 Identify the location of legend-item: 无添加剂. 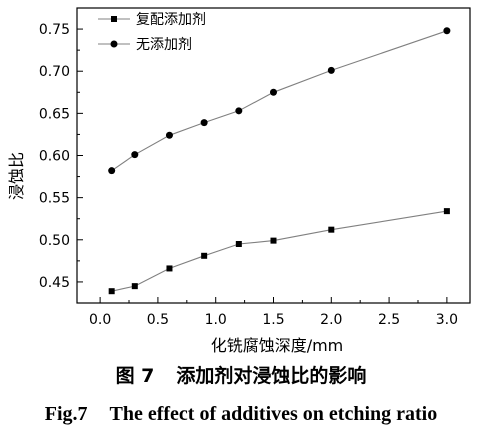
(145, 45).